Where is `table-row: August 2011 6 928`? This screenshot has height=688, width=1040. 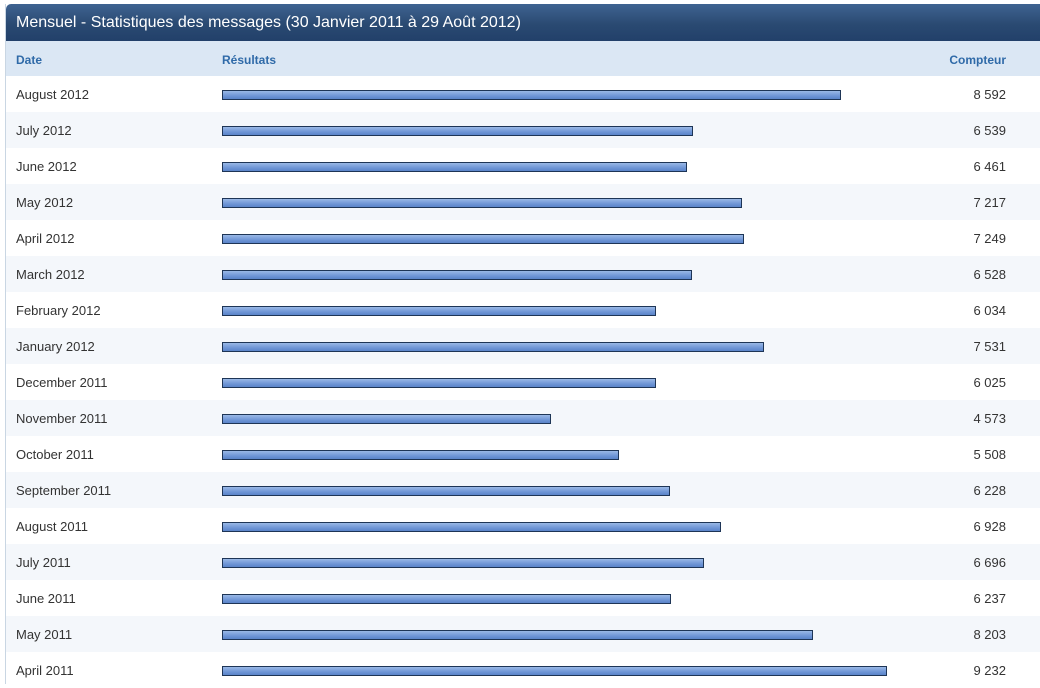
table-row: August 2011 6 928 is located at coordinates (523, 526).